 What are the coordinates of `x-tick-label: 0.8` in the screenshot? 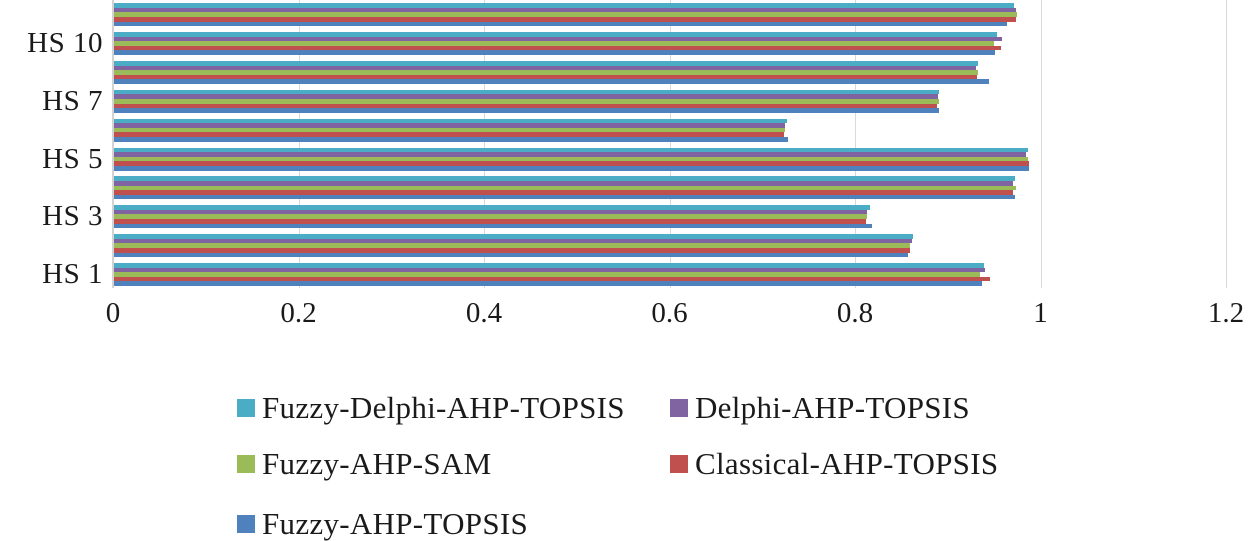 It's located at (855, 313).